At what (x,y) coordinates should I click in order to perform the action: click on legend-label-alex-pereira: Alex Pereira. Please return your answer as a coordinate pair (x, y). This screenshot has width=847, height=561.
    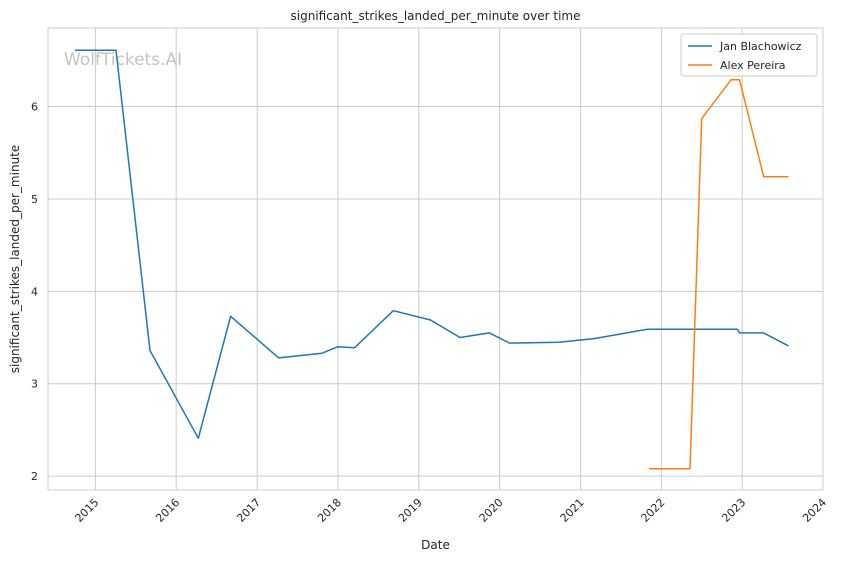
    Looking at the image, I should click on (753, 65).